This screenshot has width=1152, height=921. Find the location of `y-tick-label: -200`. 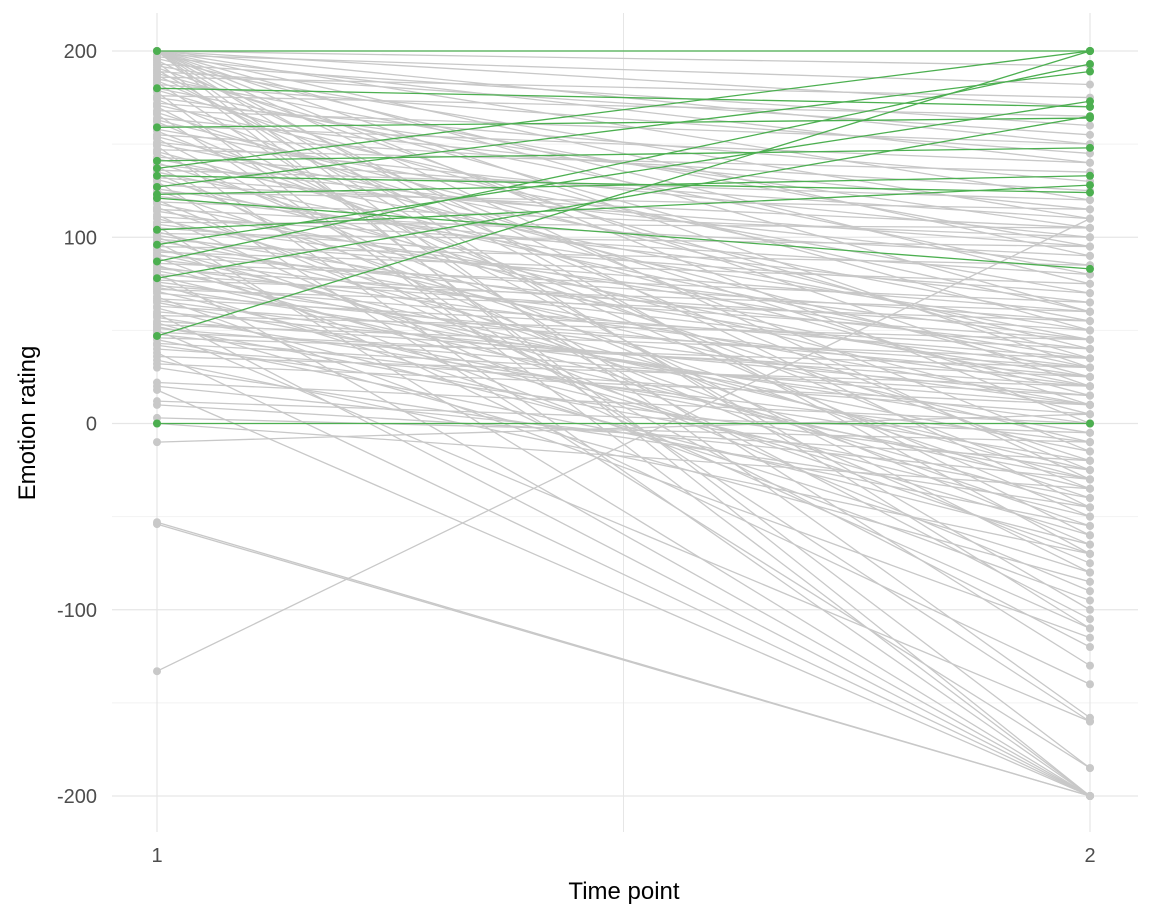

y-tick-label: -200 is located at coordinates (77, 797).